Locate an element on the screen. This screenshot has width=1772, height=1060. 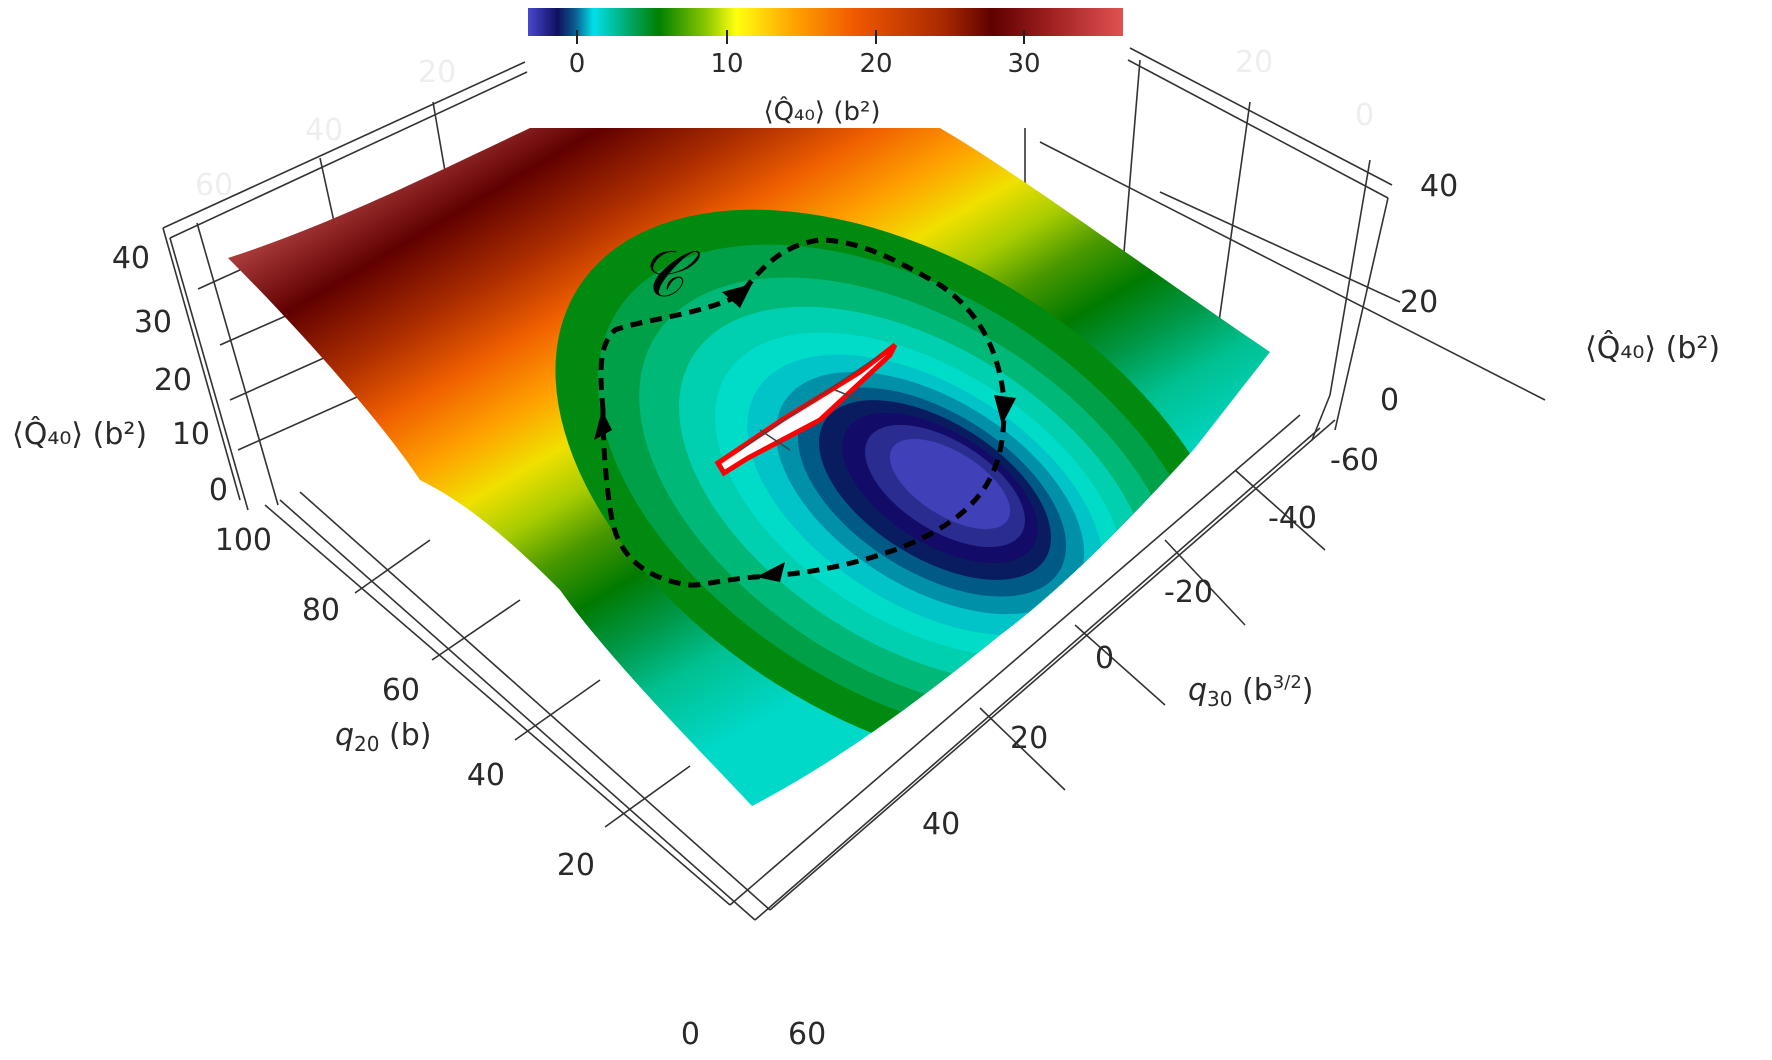
colorbar: 0 10 20 30 ⟨Q̂₄₀⟩ (b²) is located at coordinates (825, 67).